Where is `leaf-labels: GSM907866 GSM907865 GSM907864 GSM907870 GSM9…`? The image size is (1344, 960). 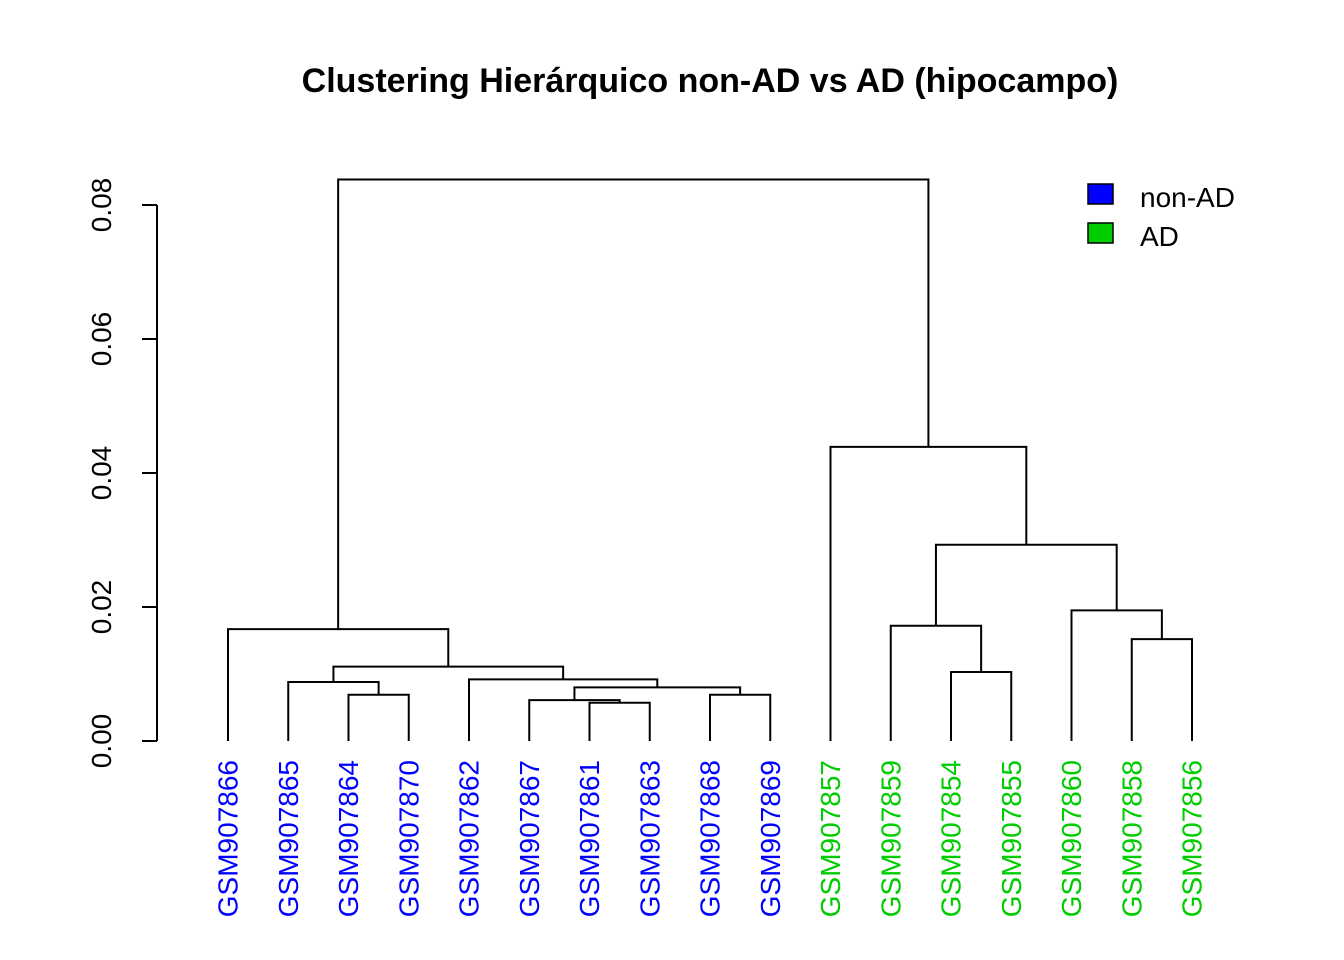 leaf-labels: GSM907866 GSM907865 GSM907864 GSM907870 GSM9… is located at coordinates (710, 828).